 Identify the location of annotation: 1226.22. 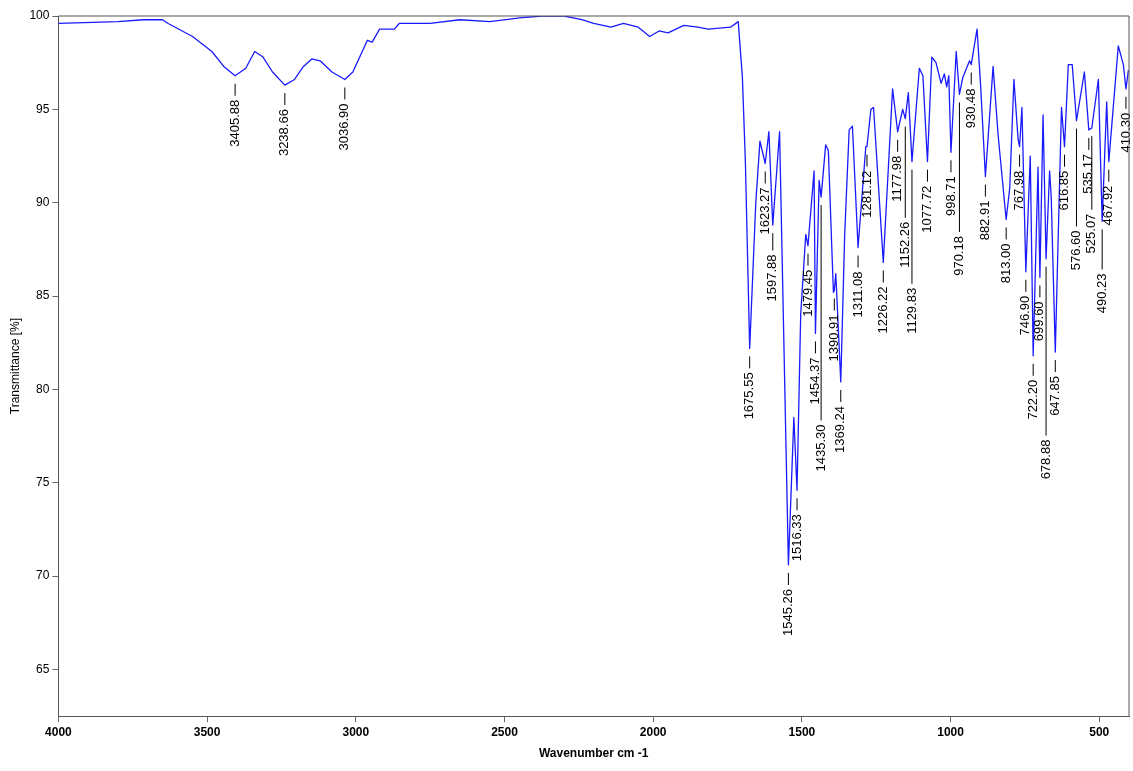
(882, 310).